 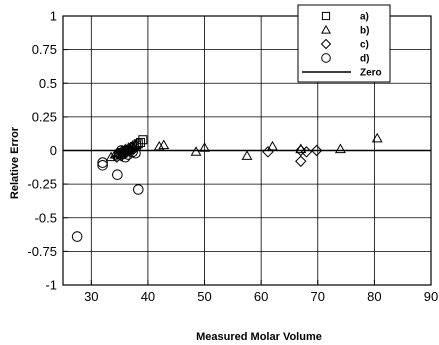 What do you see at coordinates (364, 17) in the screenshot?
I see `legend-label: a)` at bounding box center [364, 17].